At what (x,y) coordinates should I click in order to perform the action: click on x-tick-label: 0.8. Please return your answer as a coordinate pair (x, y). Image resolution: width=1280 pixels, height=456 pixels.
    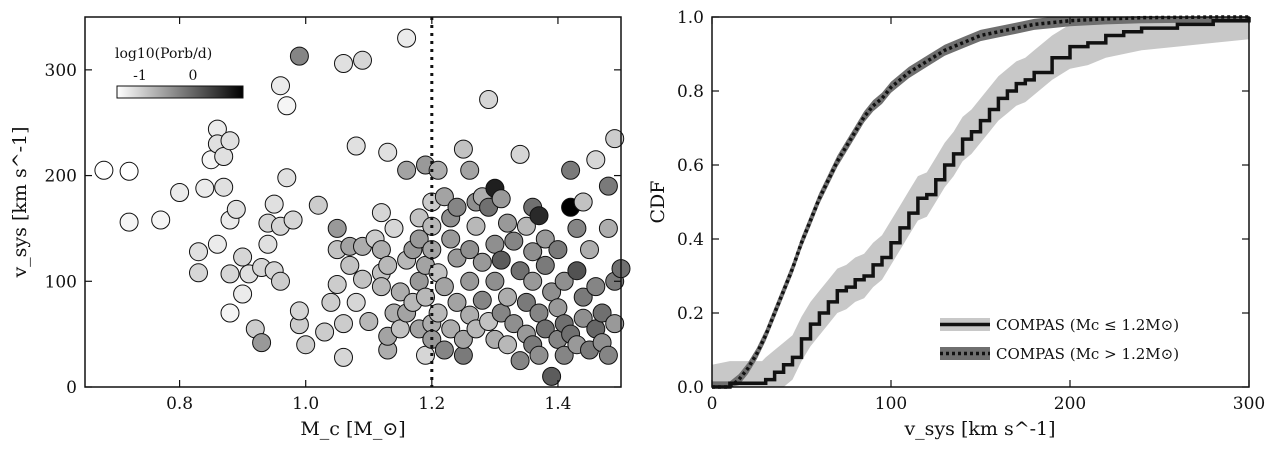
    Looking at the image, I should click on (179, 404).